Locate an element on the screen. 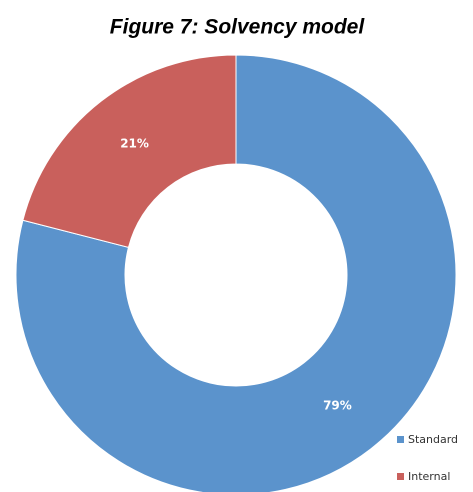  legend-label: Internal is located at coordinates (429, 476).